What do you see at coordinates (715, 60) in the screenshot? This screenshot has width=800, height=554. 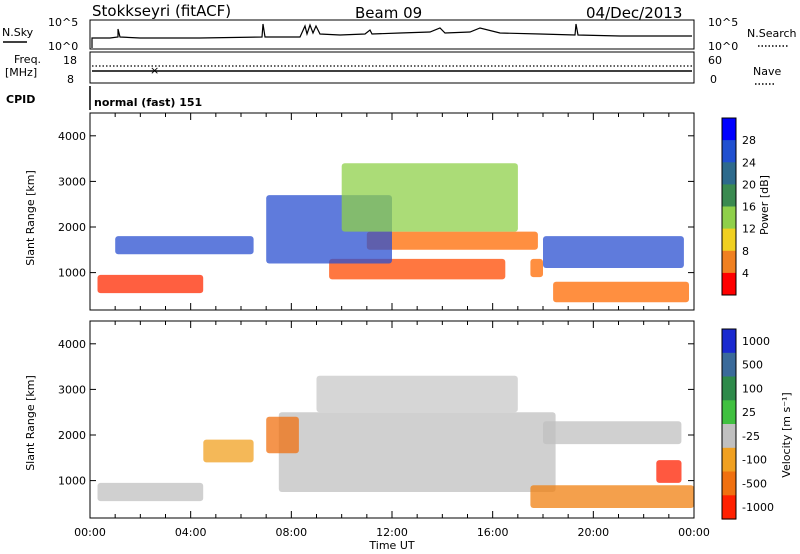 I see `nave-top: 60` at bounding box center [715, 60].